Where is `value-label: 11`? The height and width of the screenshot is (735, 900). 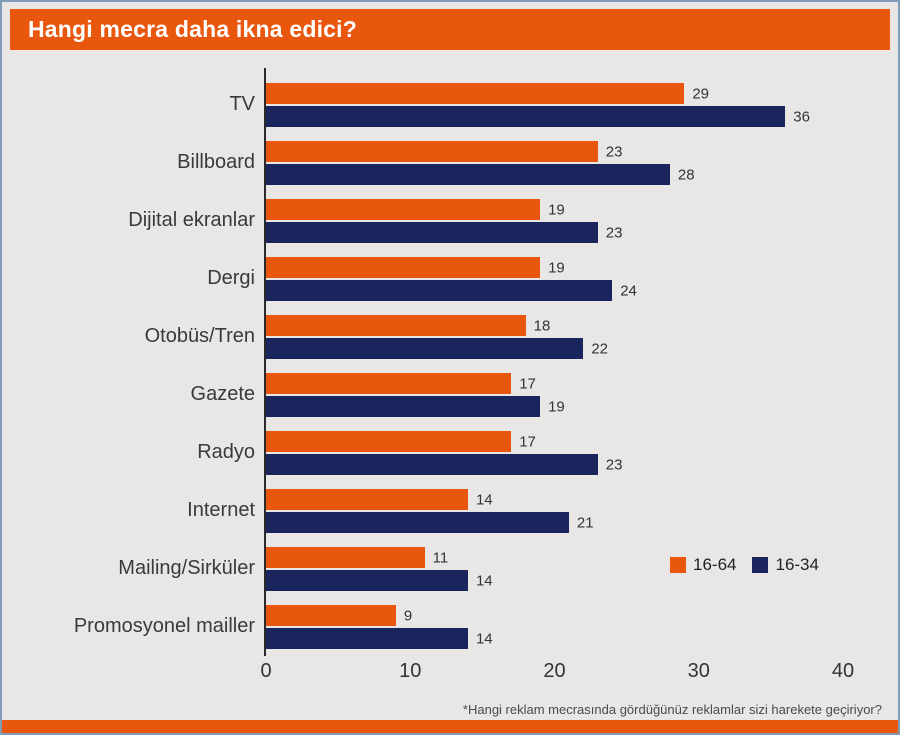
value-label: 11 is located at coordinates (440, 557).